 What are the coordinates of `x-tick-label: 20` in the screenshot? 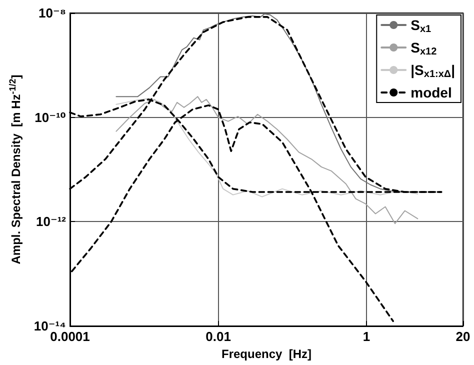 It's located at (463, 336).